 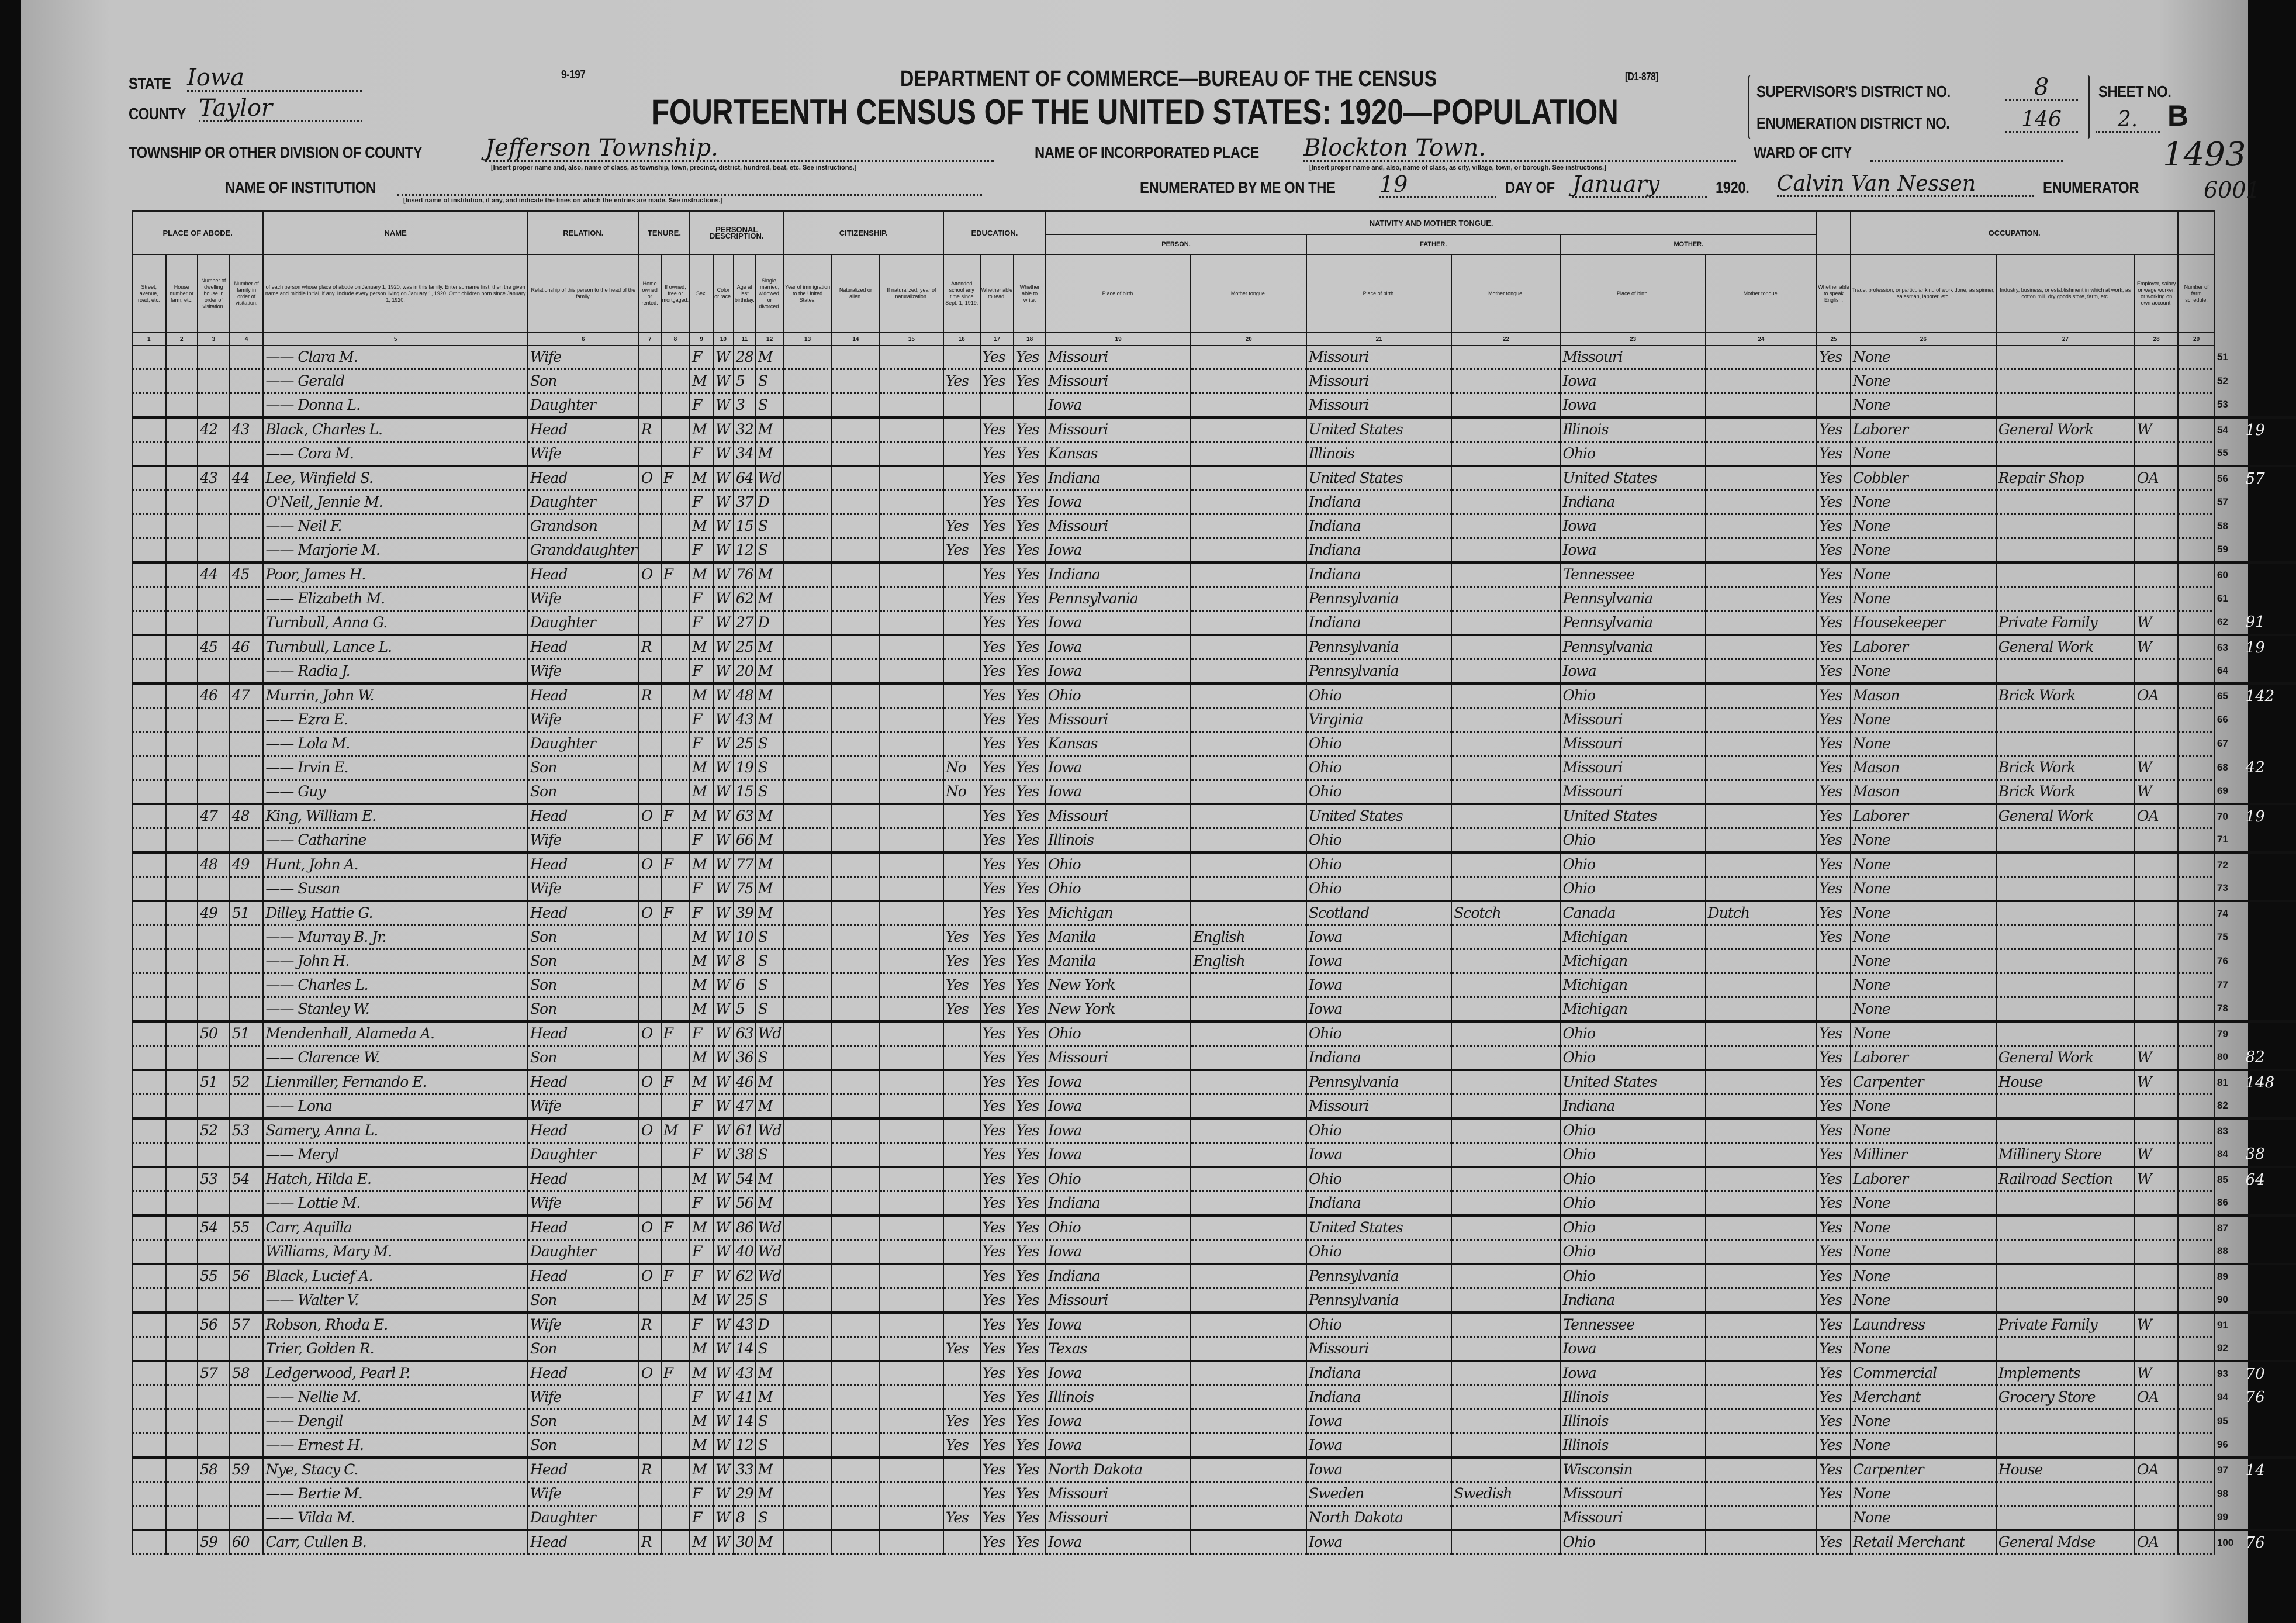 I want to click on cell-birthplace: Manila, so click(x=1118, y=937).